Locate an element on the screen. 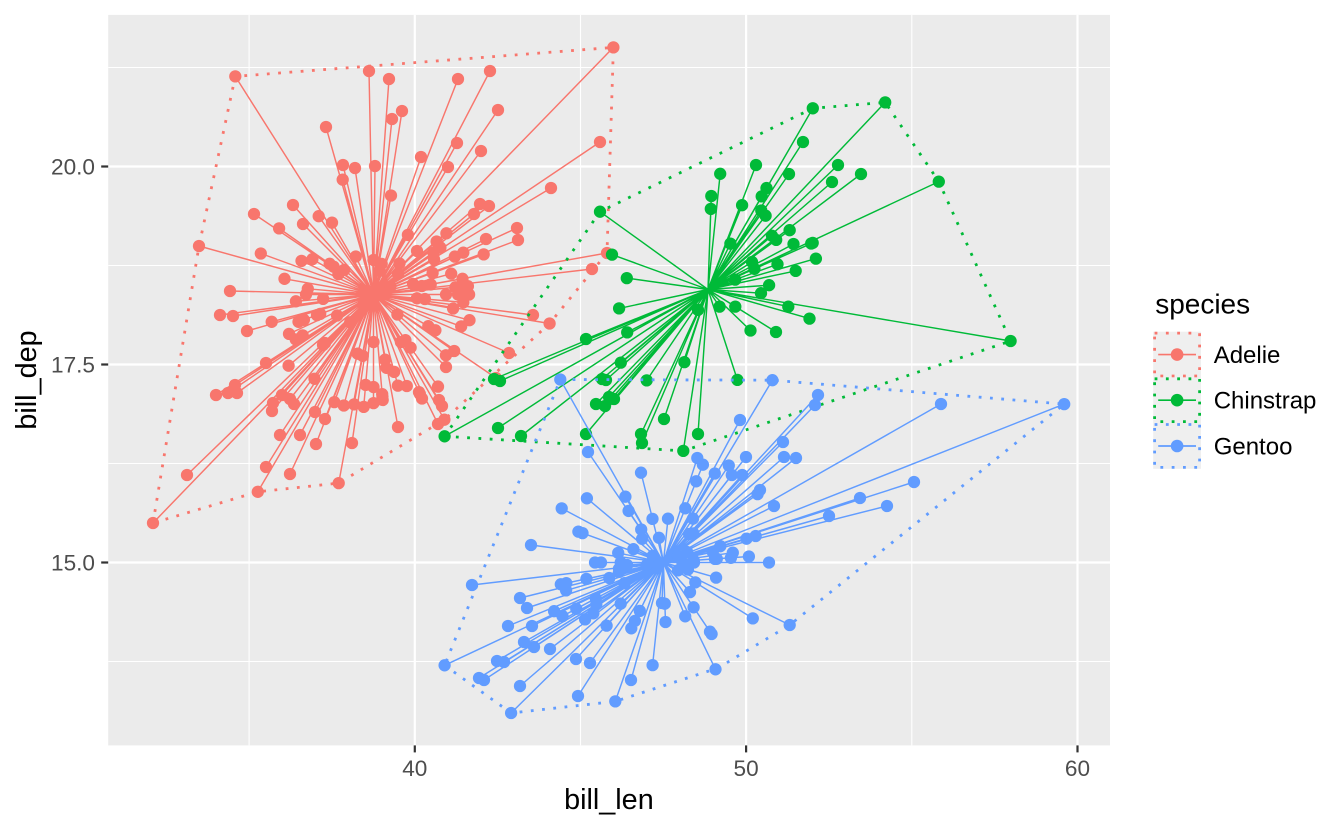 The height and width of the screenshot is (830, 1344). svg-text: 50 is located at coordinates (746, 768).